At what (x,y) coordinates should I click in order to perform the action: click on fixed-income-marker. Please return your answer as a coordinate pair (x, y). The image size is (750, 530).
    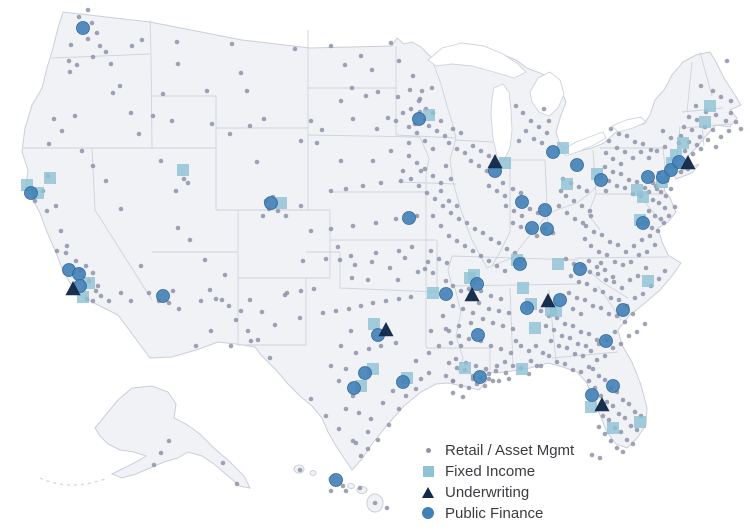
    Looking at the image, I should click on (433, 293).